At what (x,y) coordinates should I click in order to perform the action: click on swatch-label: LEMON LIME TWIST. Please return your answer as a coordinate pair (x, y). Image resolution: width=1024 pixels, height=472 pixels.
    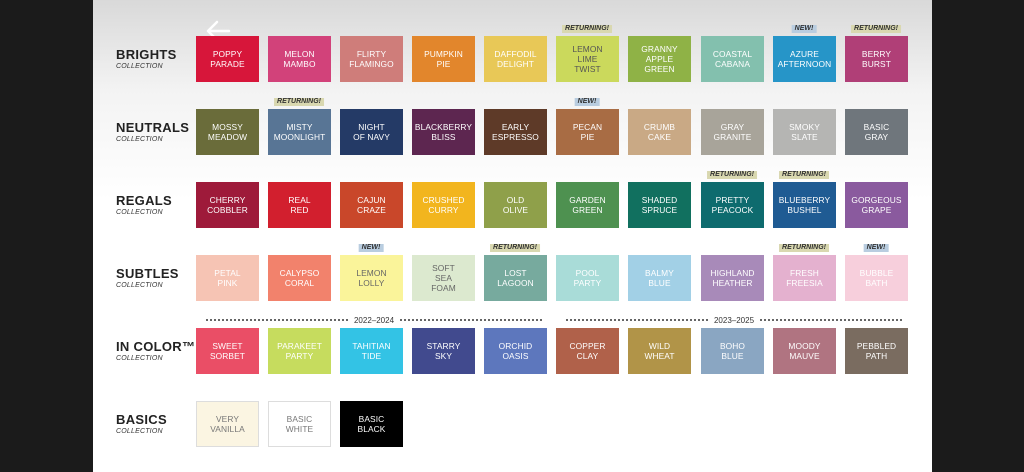
    Looking at the image, I should click on (587, 59).